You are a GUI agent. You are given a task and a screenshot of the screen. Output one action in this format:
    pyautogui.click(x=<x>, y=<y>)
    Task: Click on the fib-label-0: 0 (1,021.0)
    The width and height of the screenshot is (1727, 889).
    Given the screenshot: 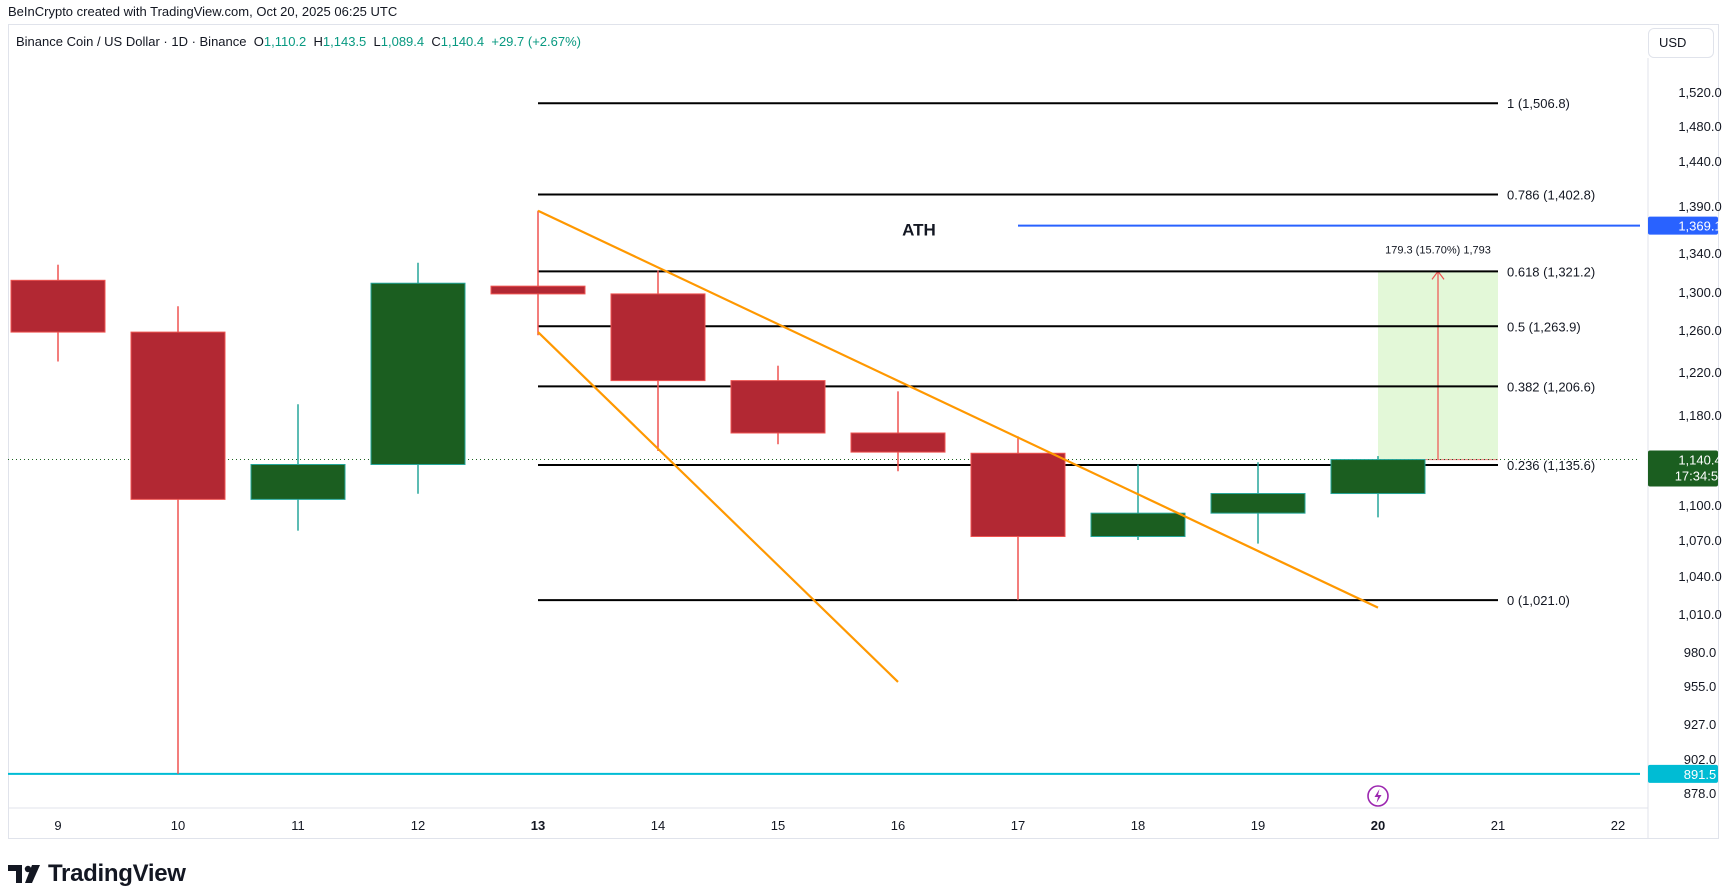 What is the action you would take?
    pyautogui.click(x=1538, y=600)
    